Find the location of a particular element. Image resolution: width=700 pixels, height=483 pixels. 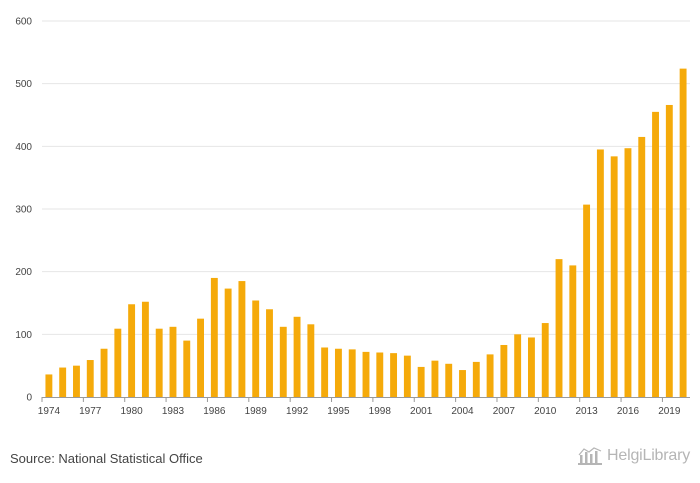

brand-logo: HelgiLibrary is located at coordinates (633, 456).